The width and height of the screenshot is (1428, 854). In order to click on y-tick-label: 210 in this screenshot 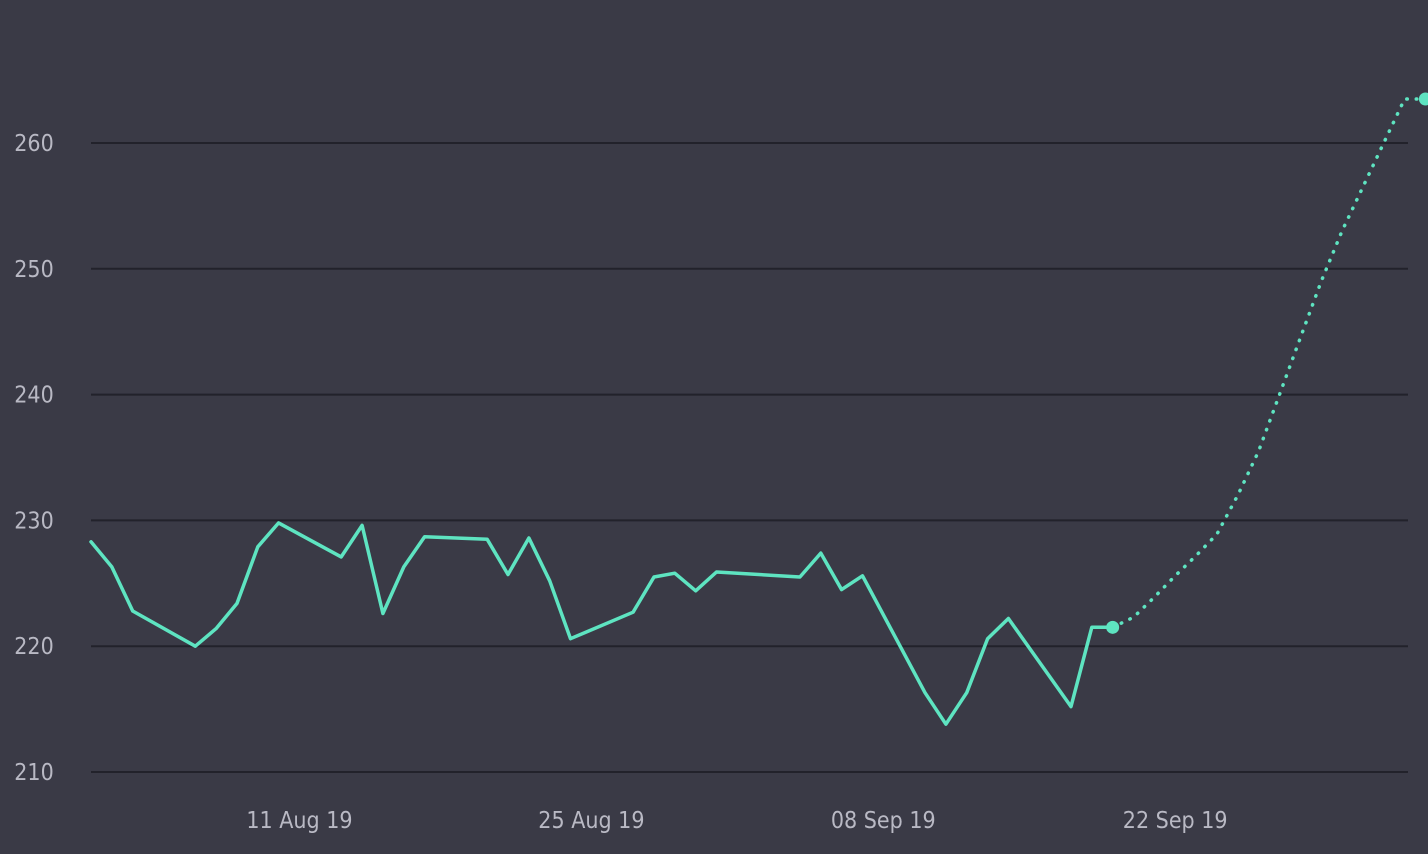, I will do `click(34, 773)`.